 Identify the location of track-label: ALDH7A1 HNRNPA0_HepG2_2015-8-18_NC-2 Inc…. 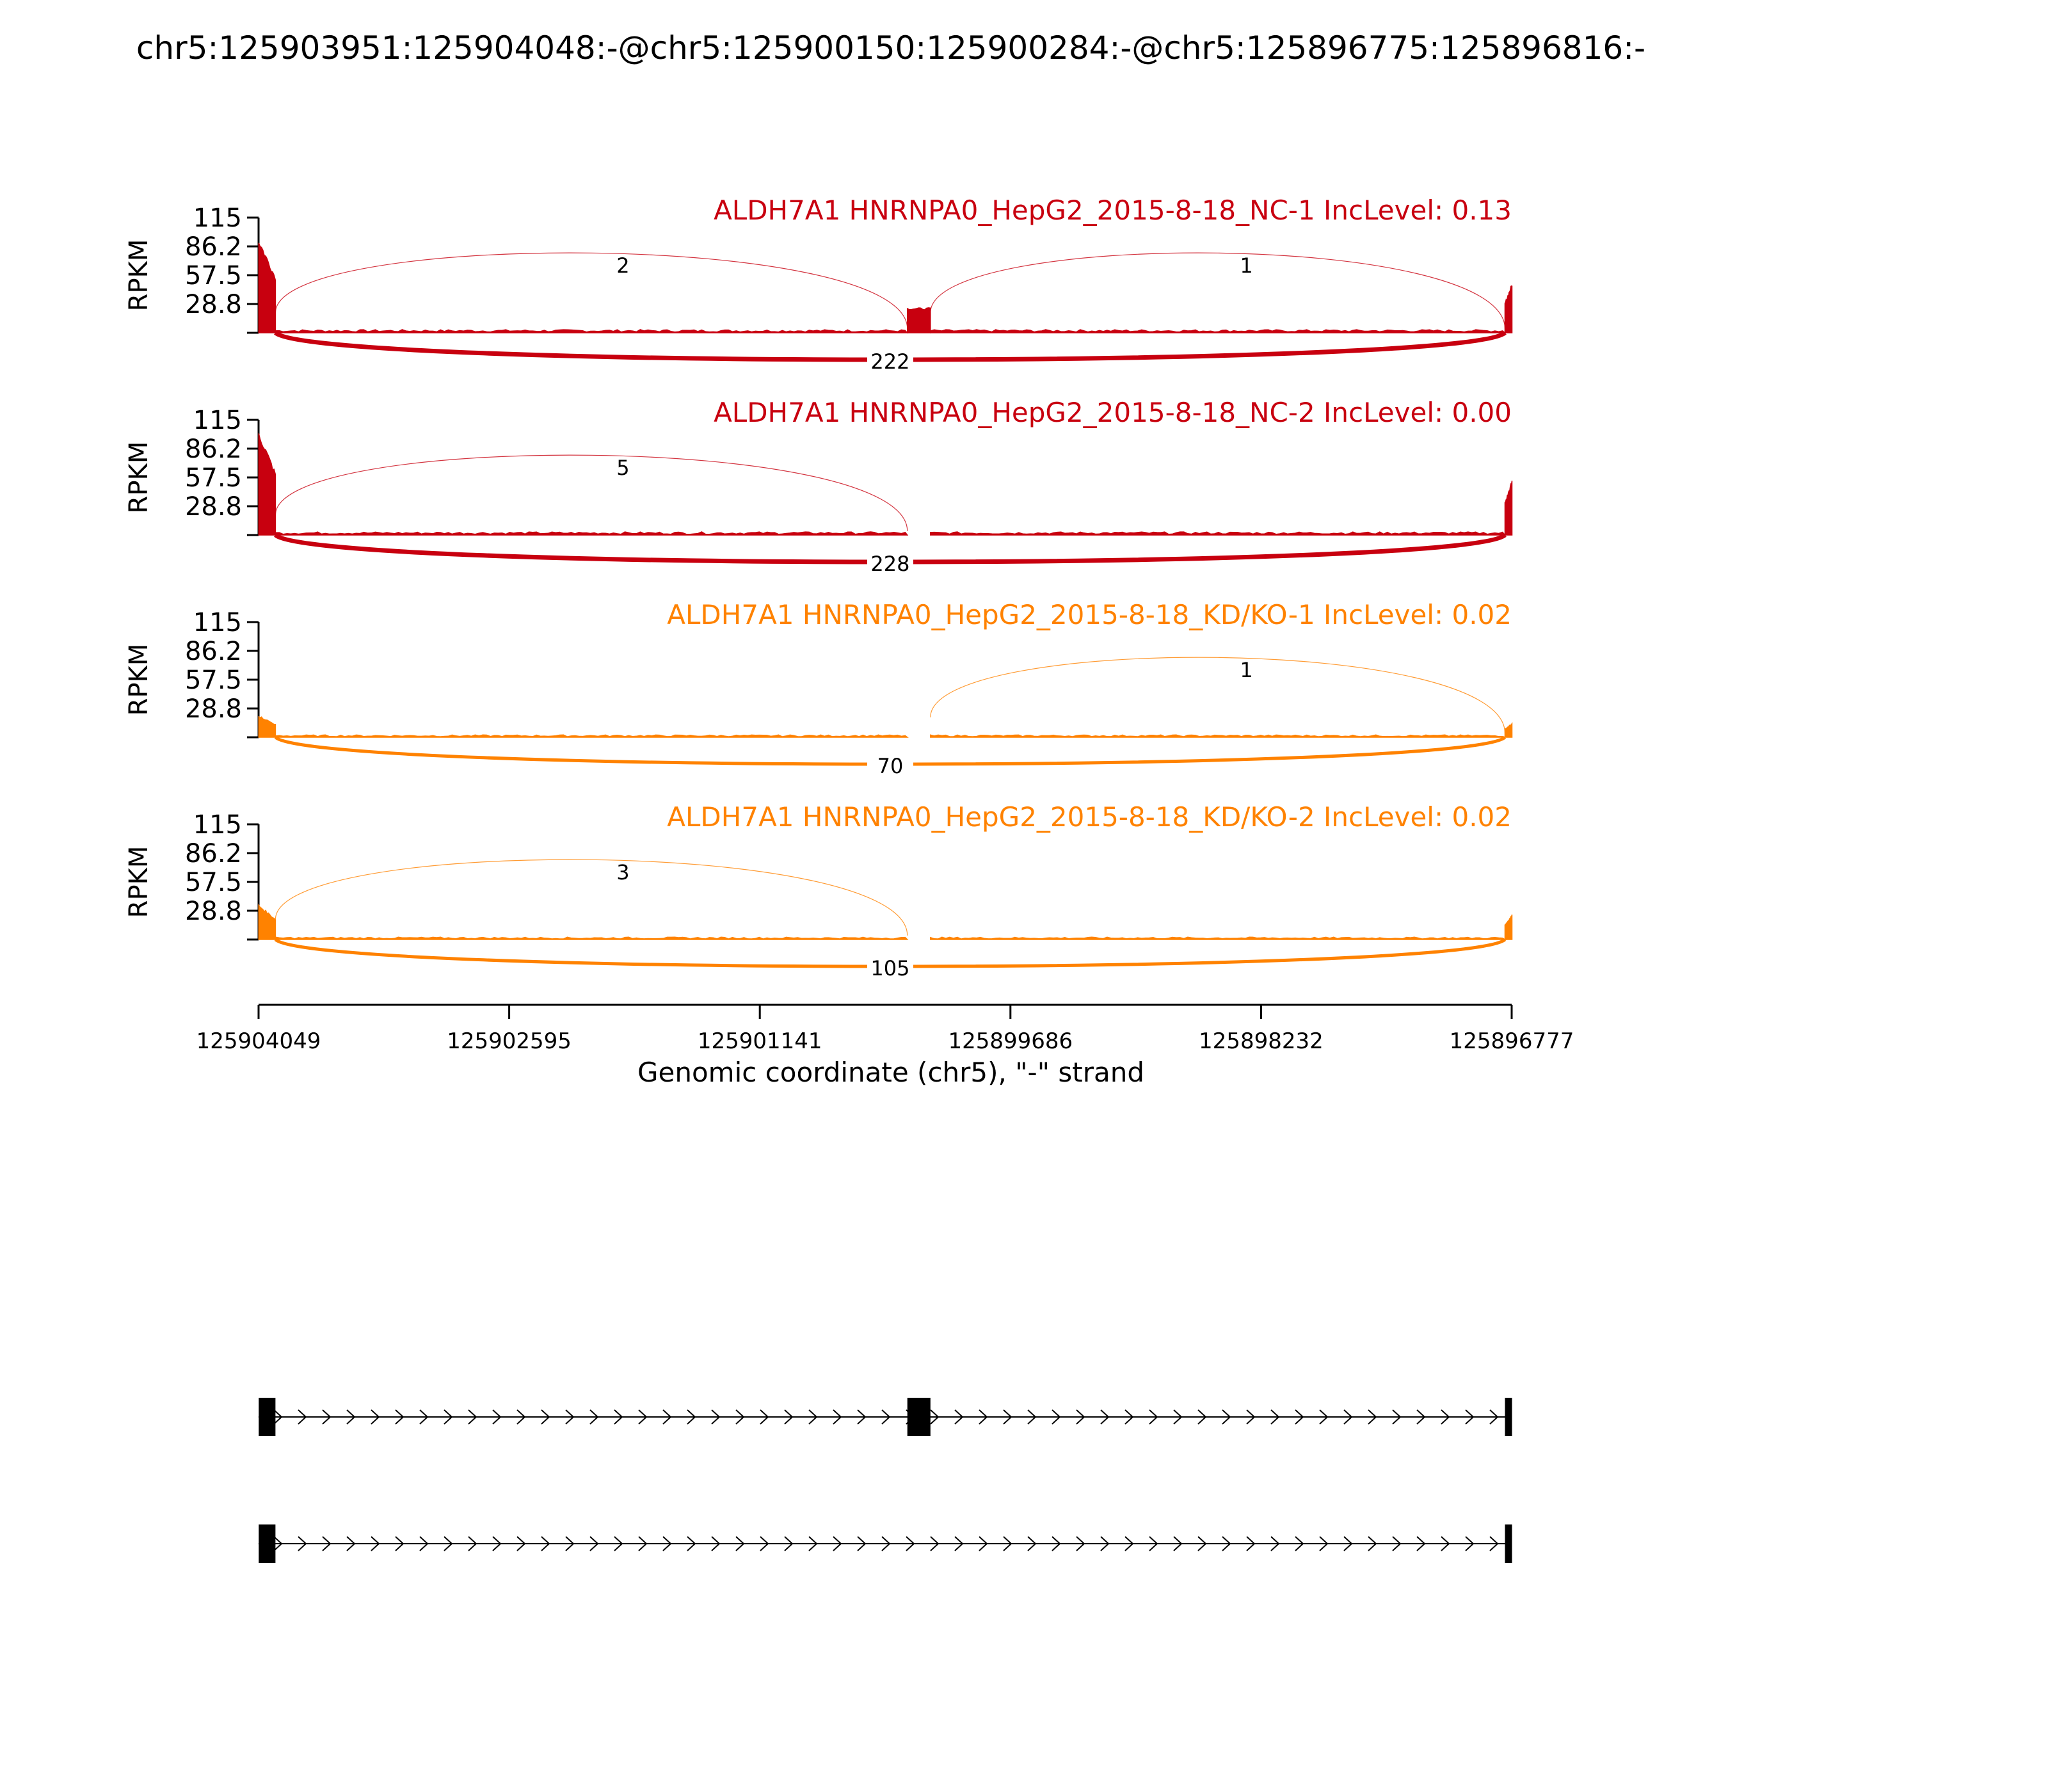
(1113, 412).